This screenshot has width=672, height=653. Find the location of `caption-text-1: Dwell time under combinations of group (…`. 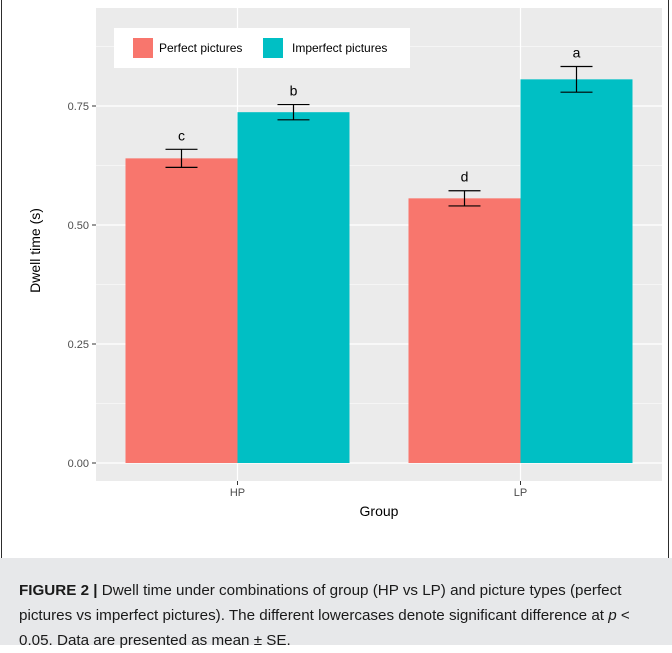

caption-text-1: Dwell time under combinations of group (… is located at coordinates (320, 603).